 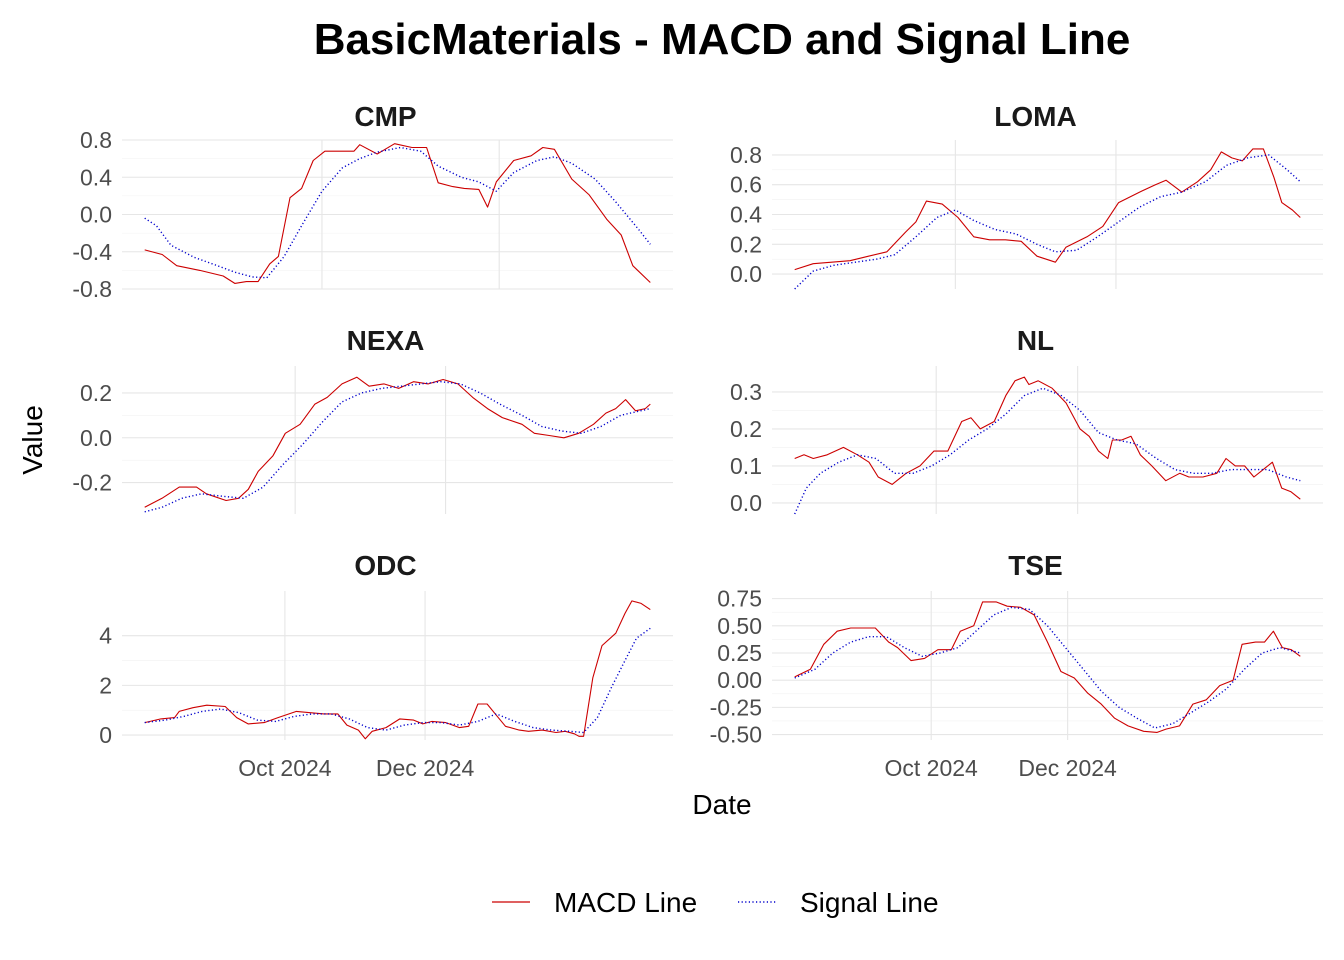 I want to click on panel-loma: 0.8 0.6 0.4 0.2 0.0 LOMA, so click(x=1026, y=195).